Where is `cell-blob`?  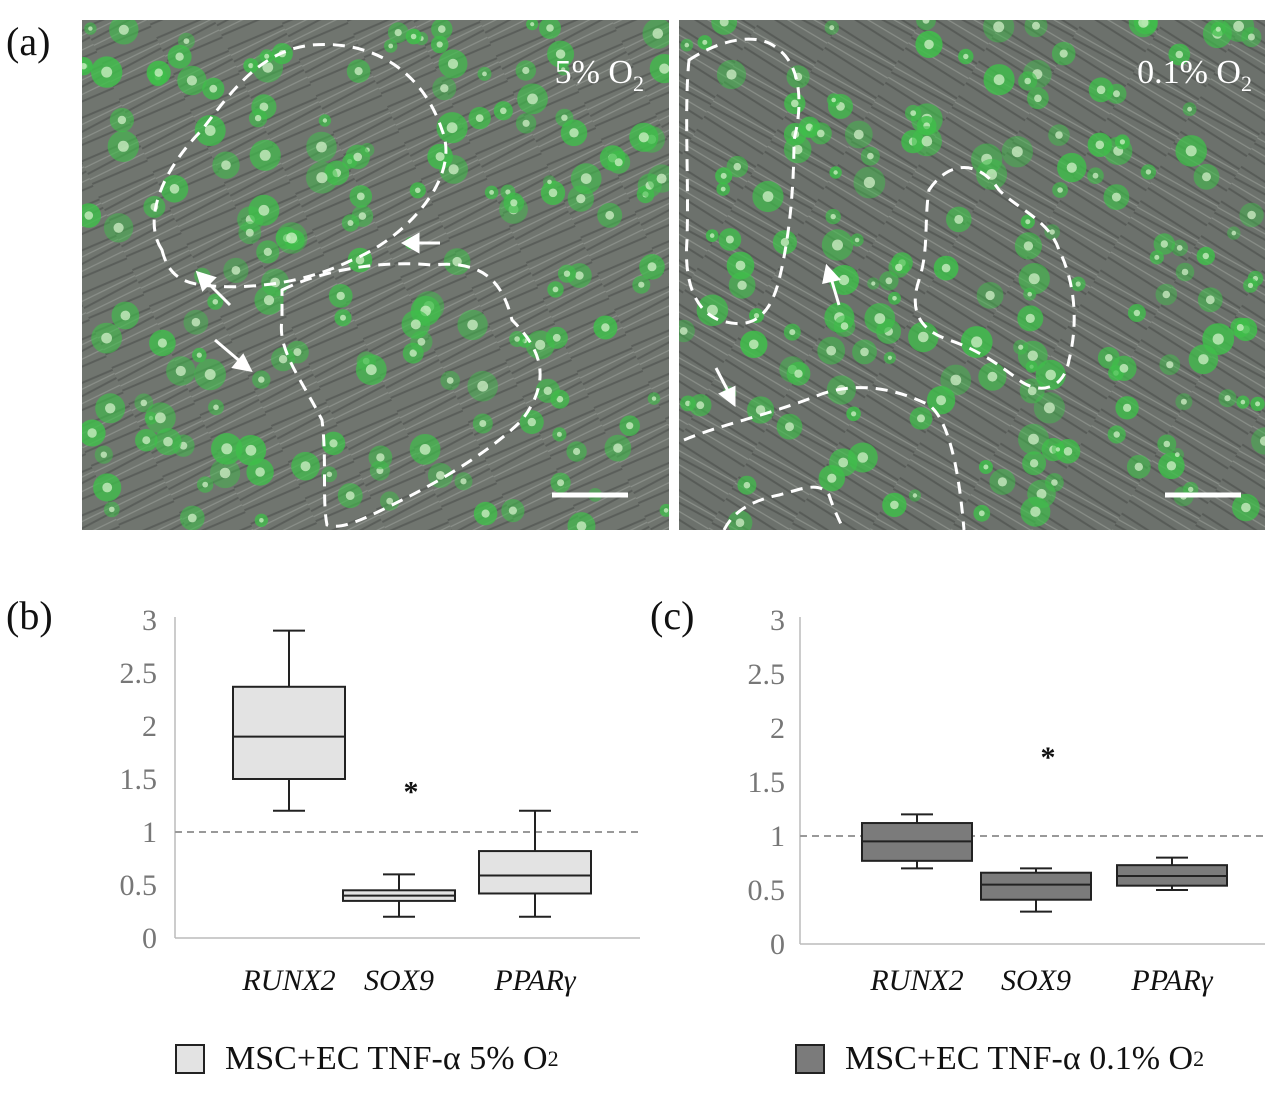 cell-blob is located at coordinates (1258, 441).